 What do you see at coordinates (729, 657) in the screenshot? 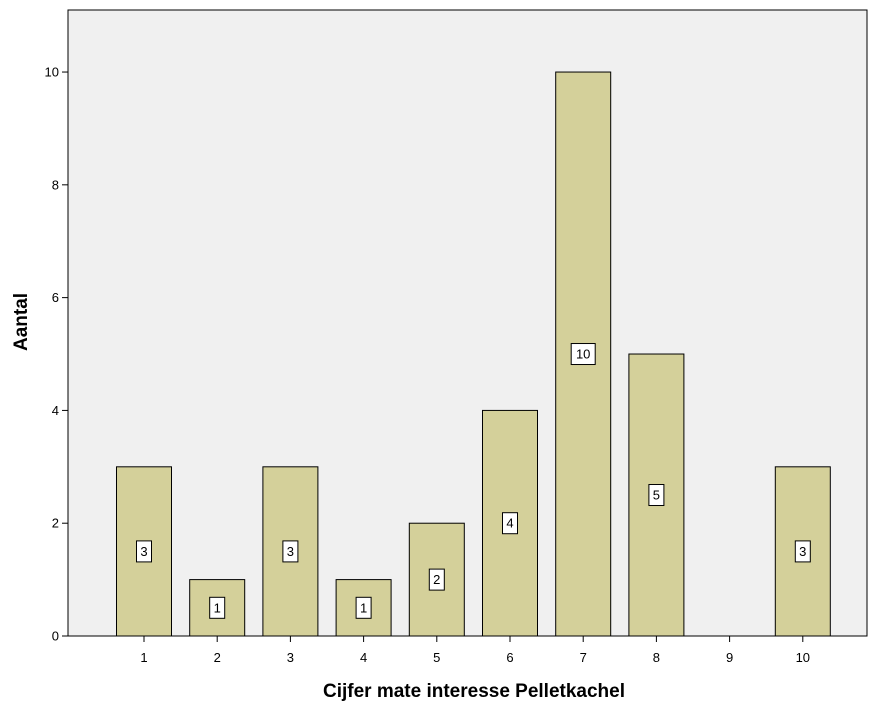
I see `x-tick-label: 9` at bounding box center [729, 657].